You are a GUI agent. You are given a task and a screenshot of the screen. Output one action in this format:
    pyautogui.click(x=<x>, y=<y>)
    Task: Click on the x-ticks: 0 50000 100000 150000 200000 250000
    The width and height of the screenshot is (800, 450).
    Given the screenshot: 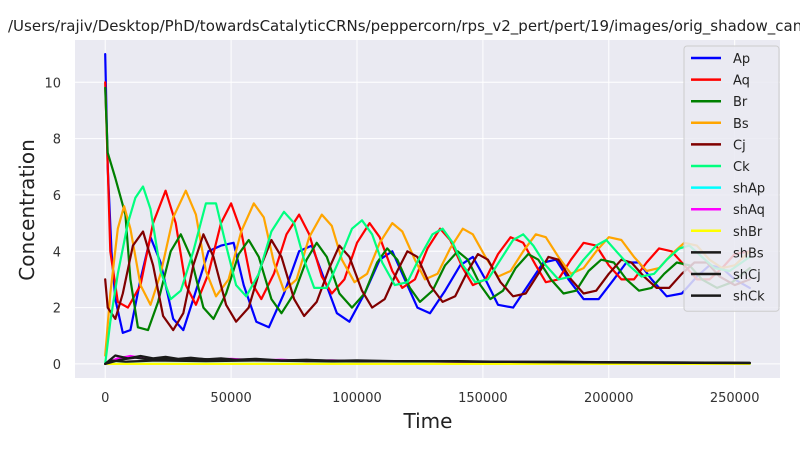 What is the action you would take?
    pyautogui.click(x=430, y=398)
    